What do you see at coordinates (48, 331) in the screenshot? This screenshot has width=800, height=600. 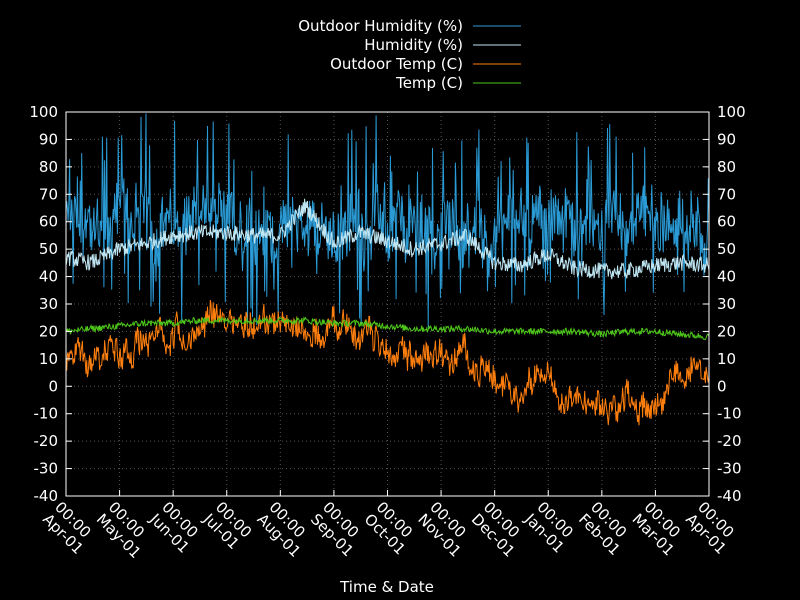 I see `y-tick-label: 20` at bounding box center [48, 331].